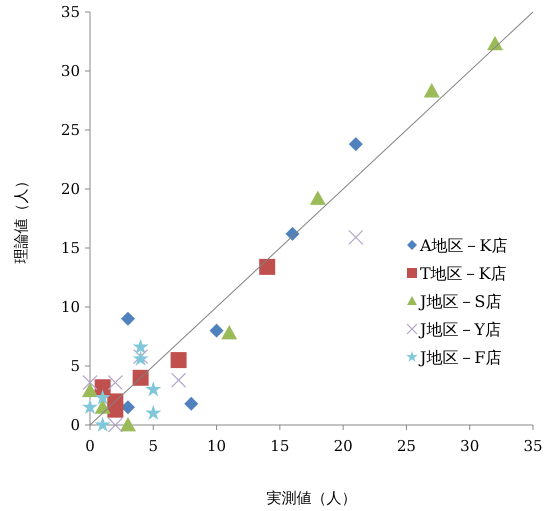  Describe the element at coordinates (216, 446) in the screenshot. I see `x-tick-label: 10` at that location.